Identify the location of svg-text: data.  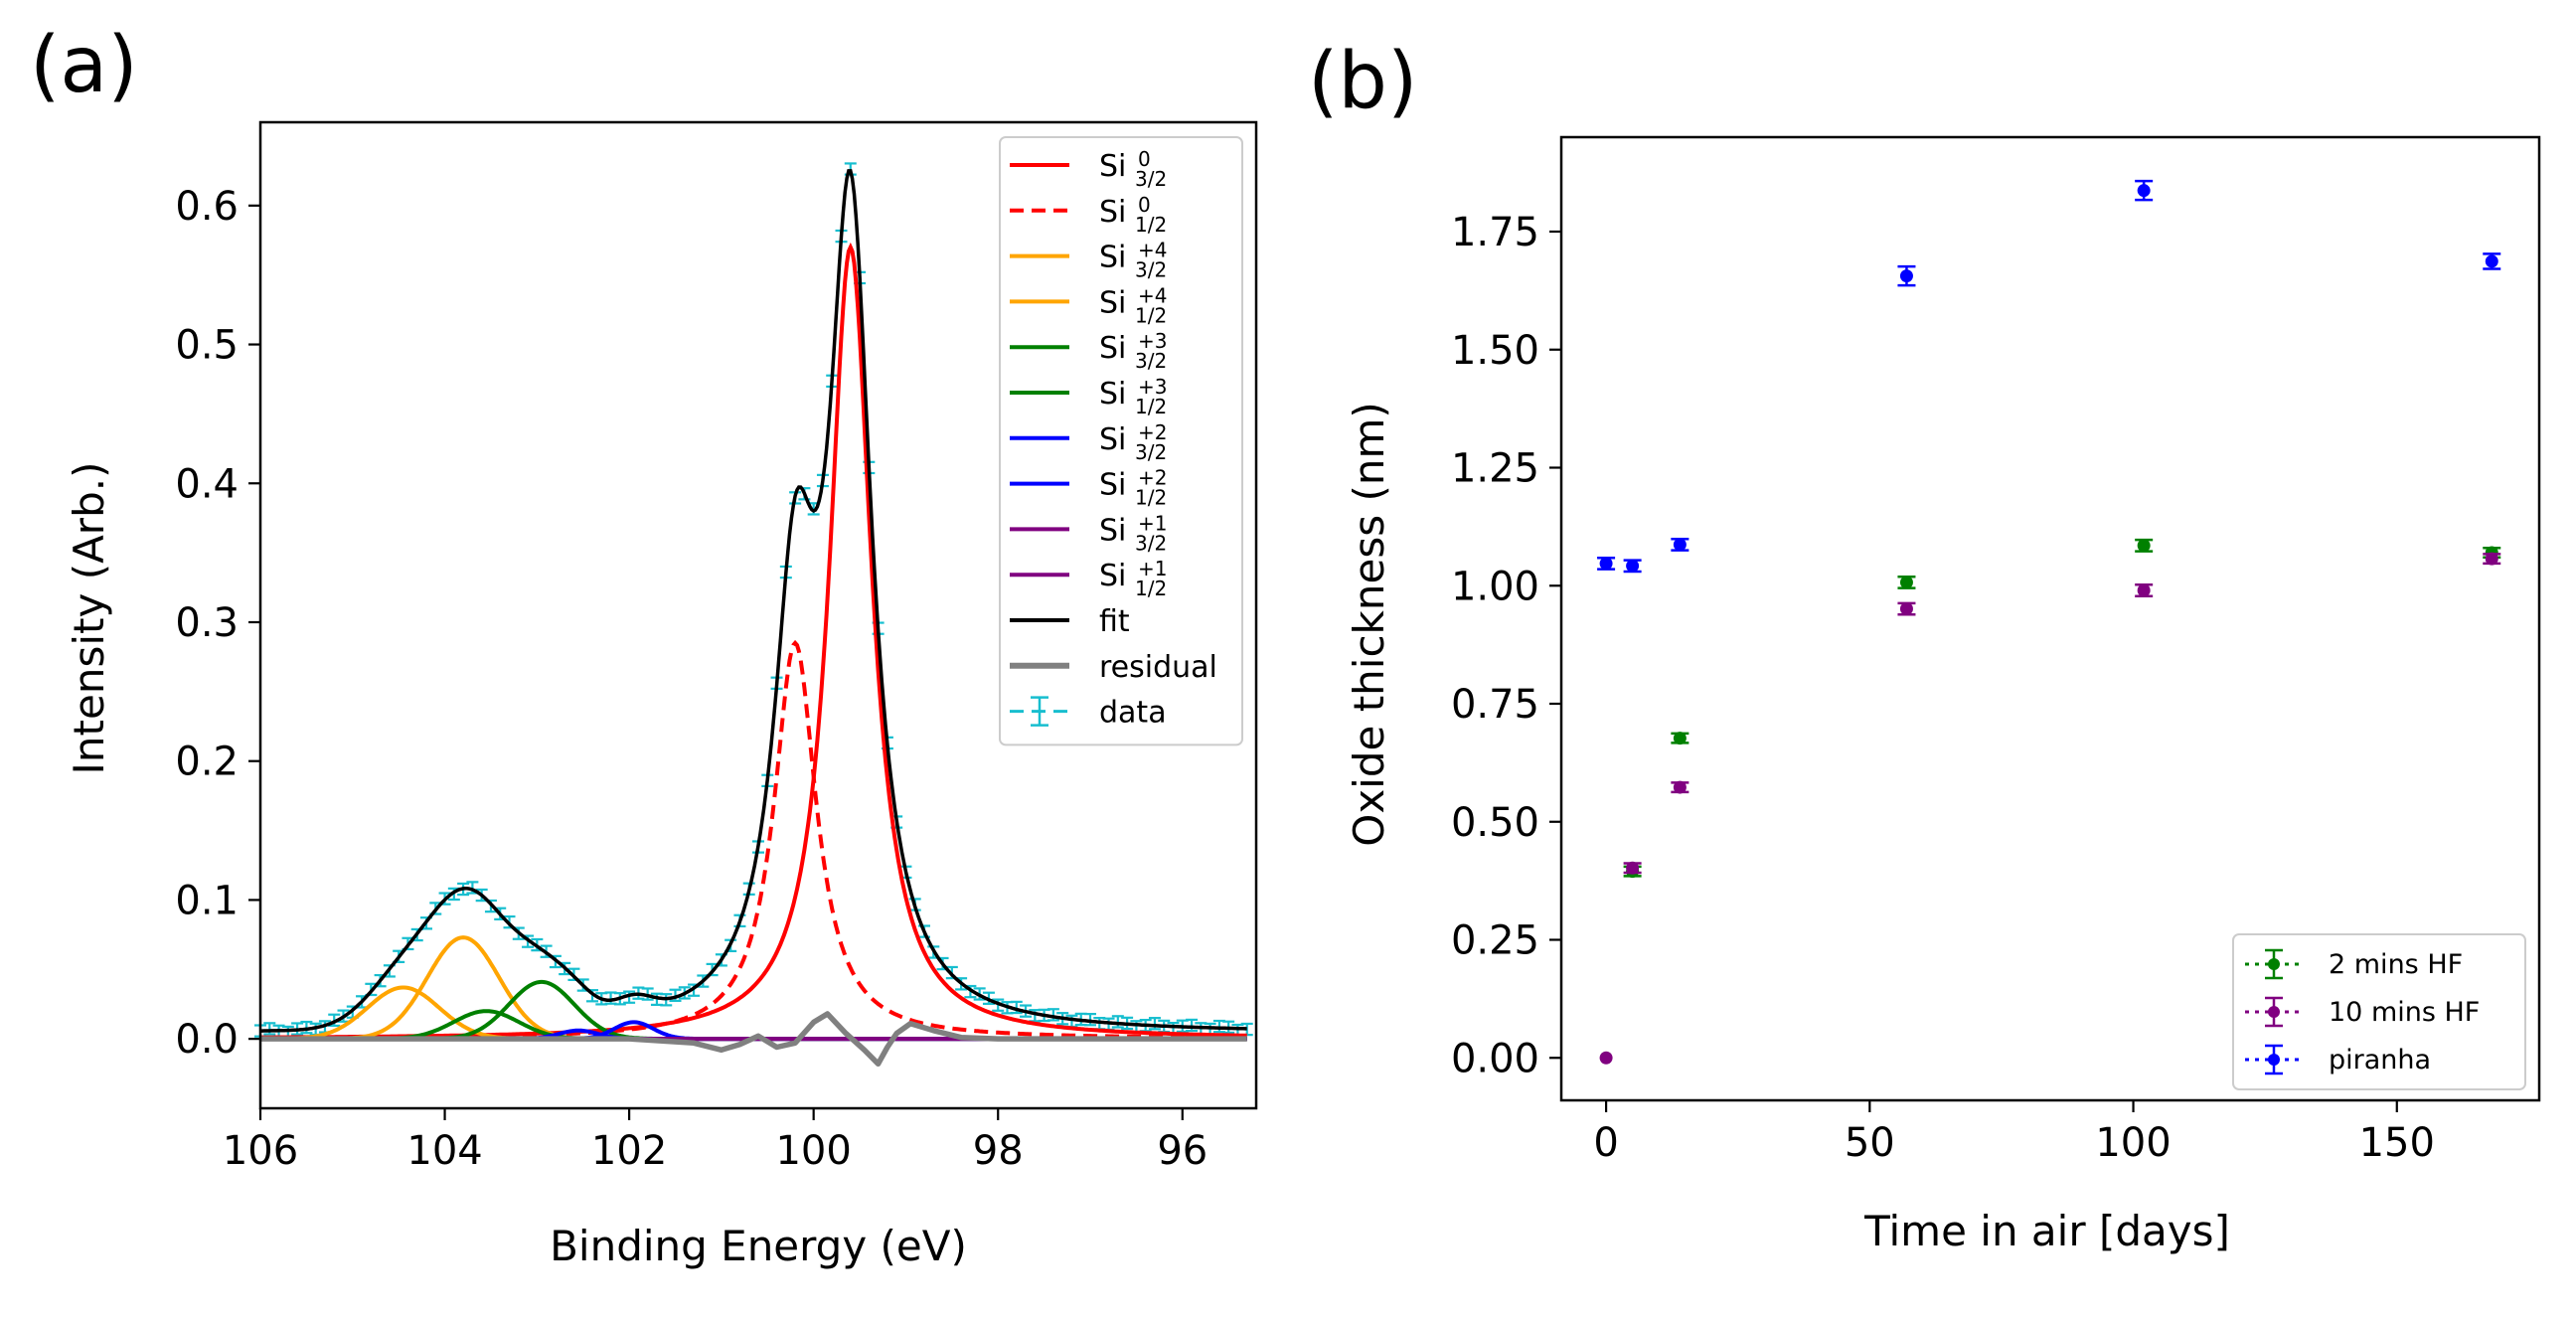
(1133, 713).